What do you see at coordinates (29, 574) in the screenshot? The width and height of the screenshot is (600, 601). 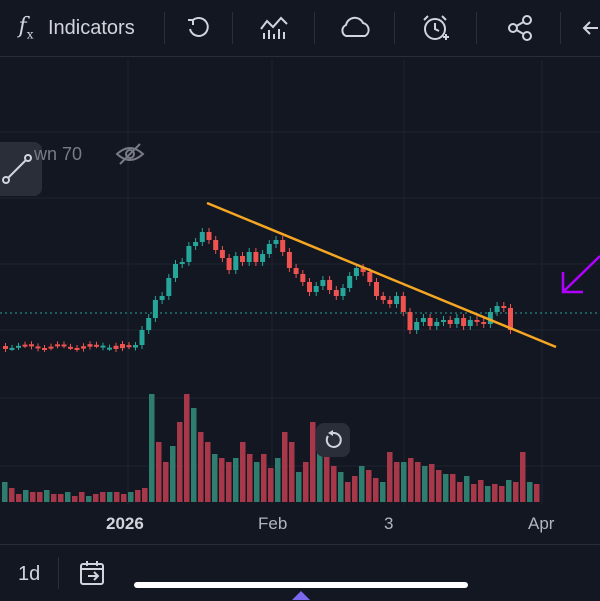 I see `interval-selector: 1d` at bounding box center [29, 574].